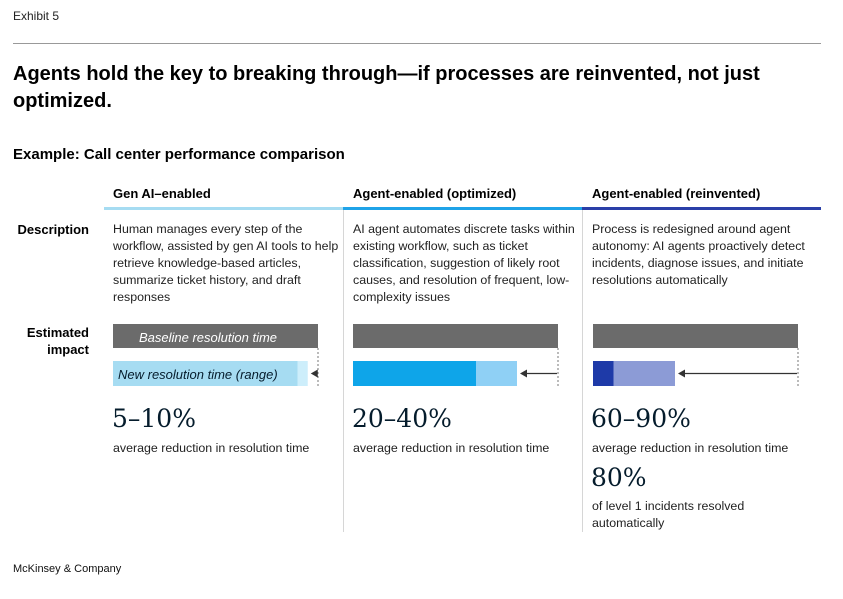  Describe the element at coordinates (198, 374) in the screenshot. I see `new-bar-label: New resolution time (range)` at that location.